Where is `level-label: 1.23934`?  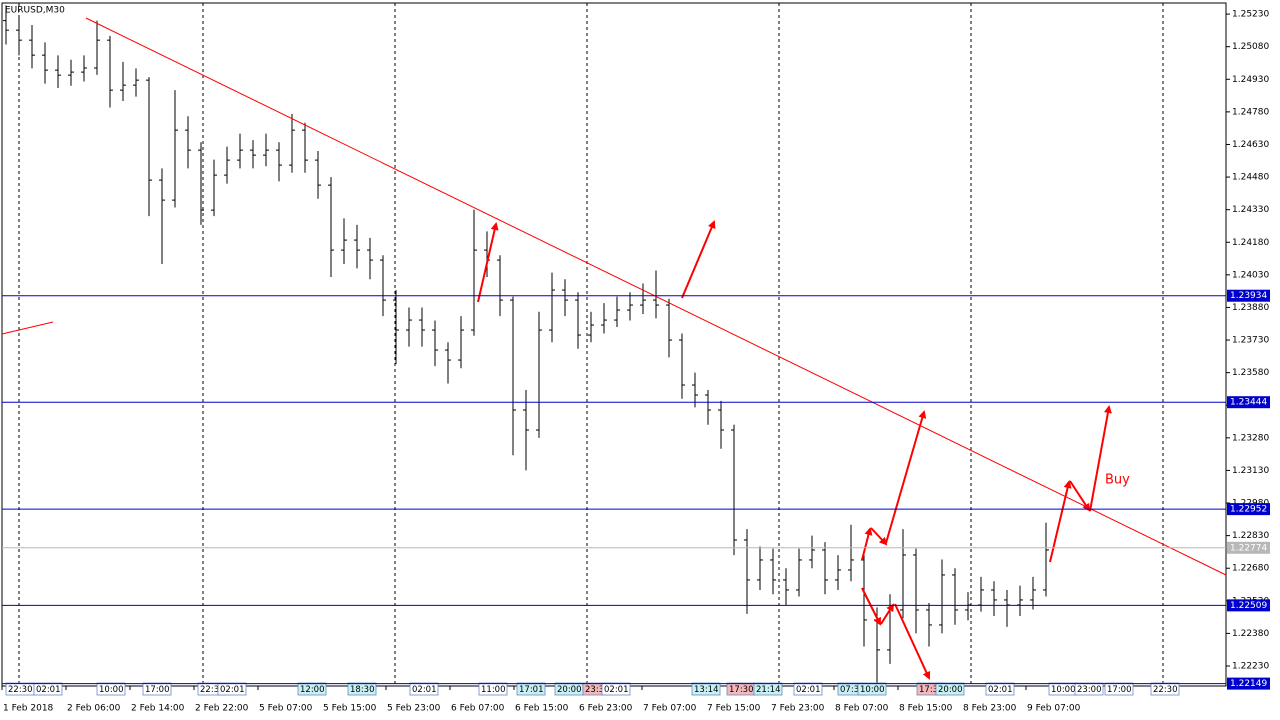
level-label: 1.23934 is located at coordinates (1248, 296).